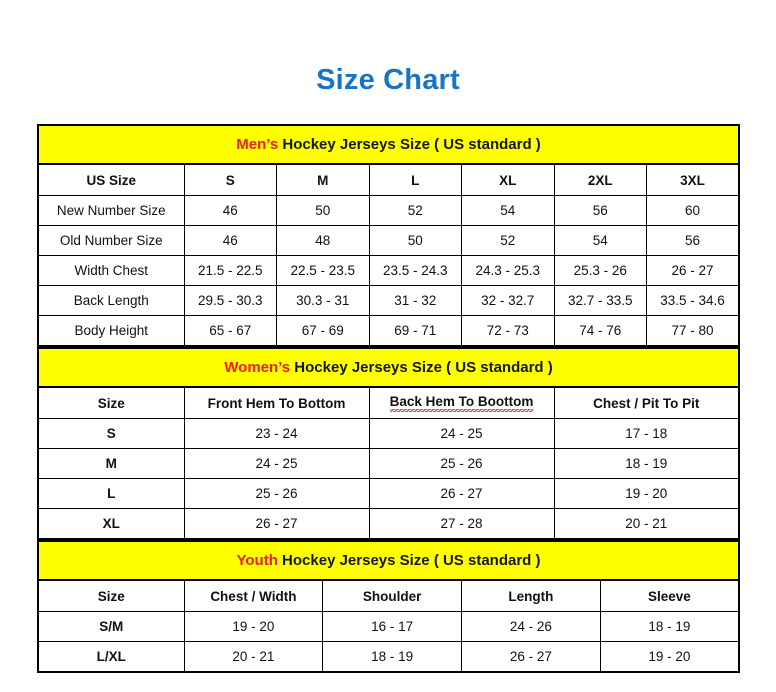  I want to click on mens-row-0-label: New Number Size, so click(111, 210).